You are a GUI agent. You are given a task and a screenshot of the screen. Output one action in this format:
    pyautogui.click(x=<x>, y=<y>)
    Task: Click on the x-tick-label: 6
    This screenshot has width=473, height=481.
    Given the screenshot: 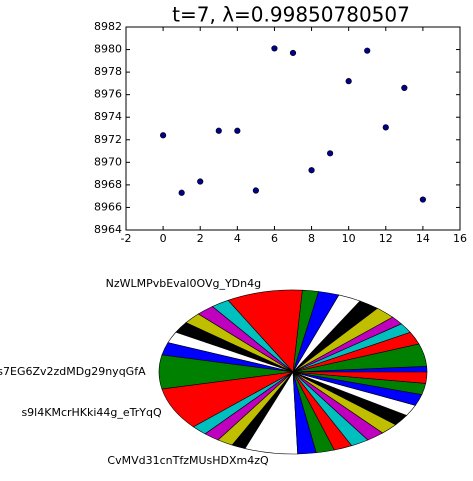 What is the action you would take?
    pyautogui.click(x=274, y=238)
    